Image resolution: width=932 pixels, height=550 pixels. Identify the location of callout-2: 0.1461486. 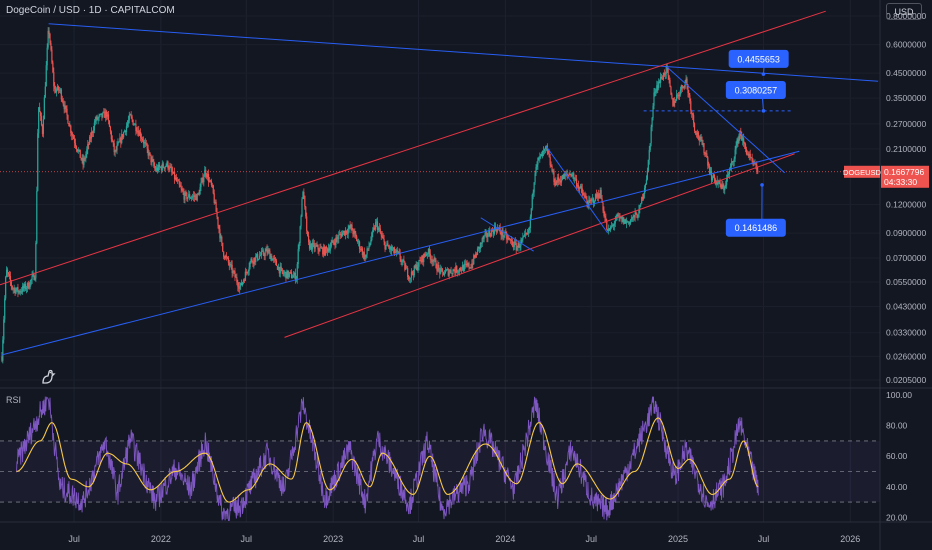
(755, 227).